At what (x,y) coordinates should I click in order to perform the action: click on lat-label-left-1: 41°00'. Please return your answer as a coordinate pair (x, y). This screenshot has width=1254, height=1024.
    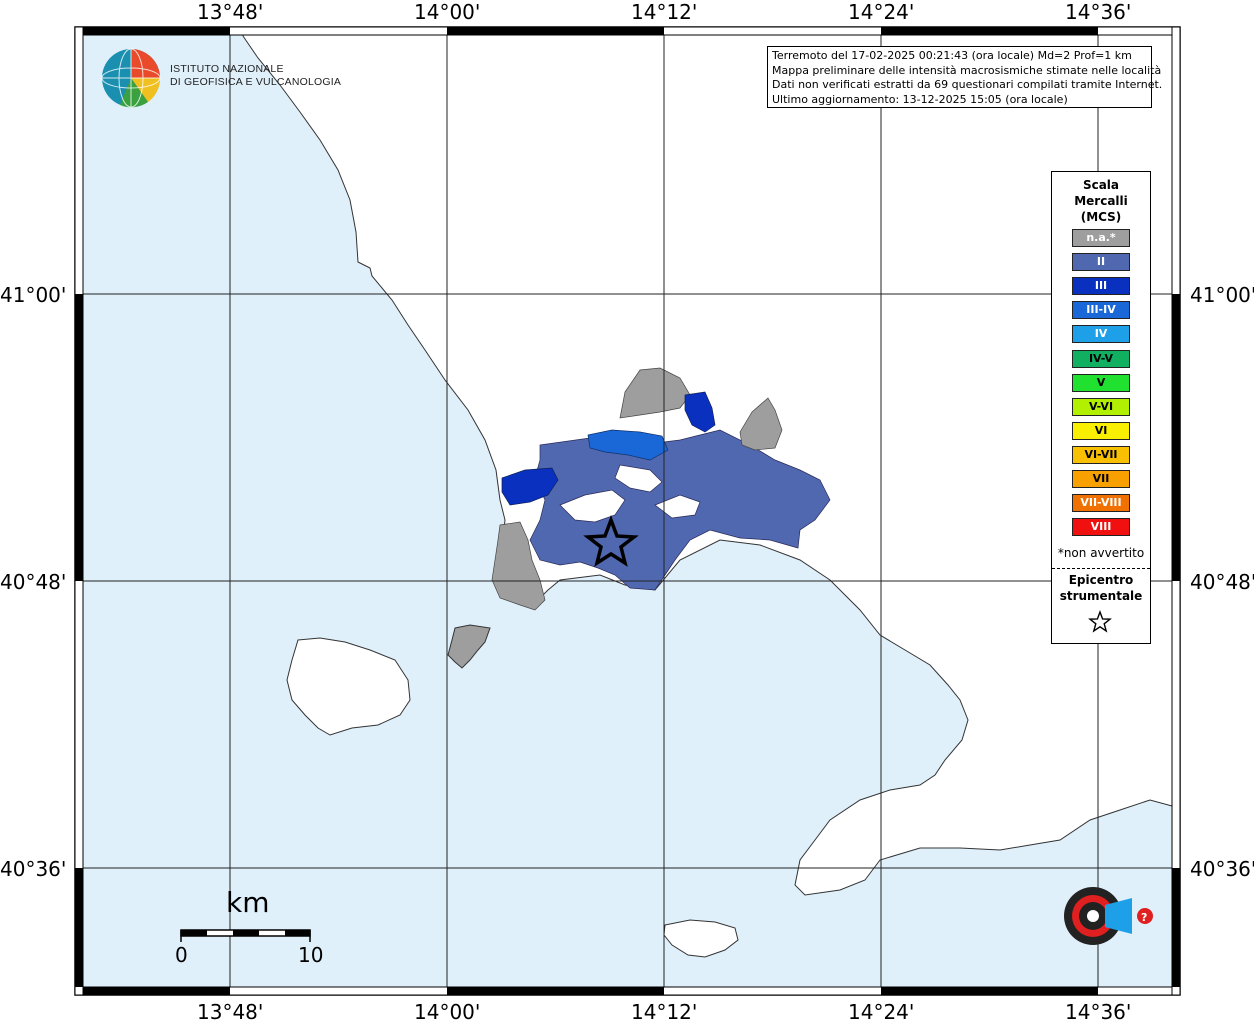
    Looking at the image, I should click on (33, 295).